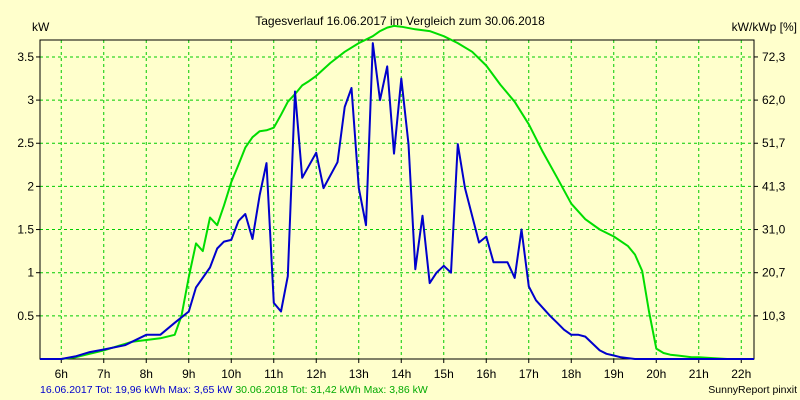 The width and height of the screenshot is (800, 400). What do you see at coordinates (329, 390) in the screenshot?
I see `footer-series2-summary: 30.06.2018 Tot: 31,42 kWh Max: 3,86 kW` at bounding box center [329, 390].